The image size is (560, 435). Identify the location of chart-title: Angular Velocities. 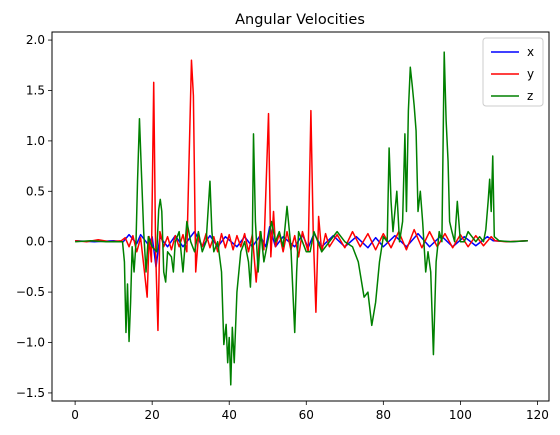
(300, 20).